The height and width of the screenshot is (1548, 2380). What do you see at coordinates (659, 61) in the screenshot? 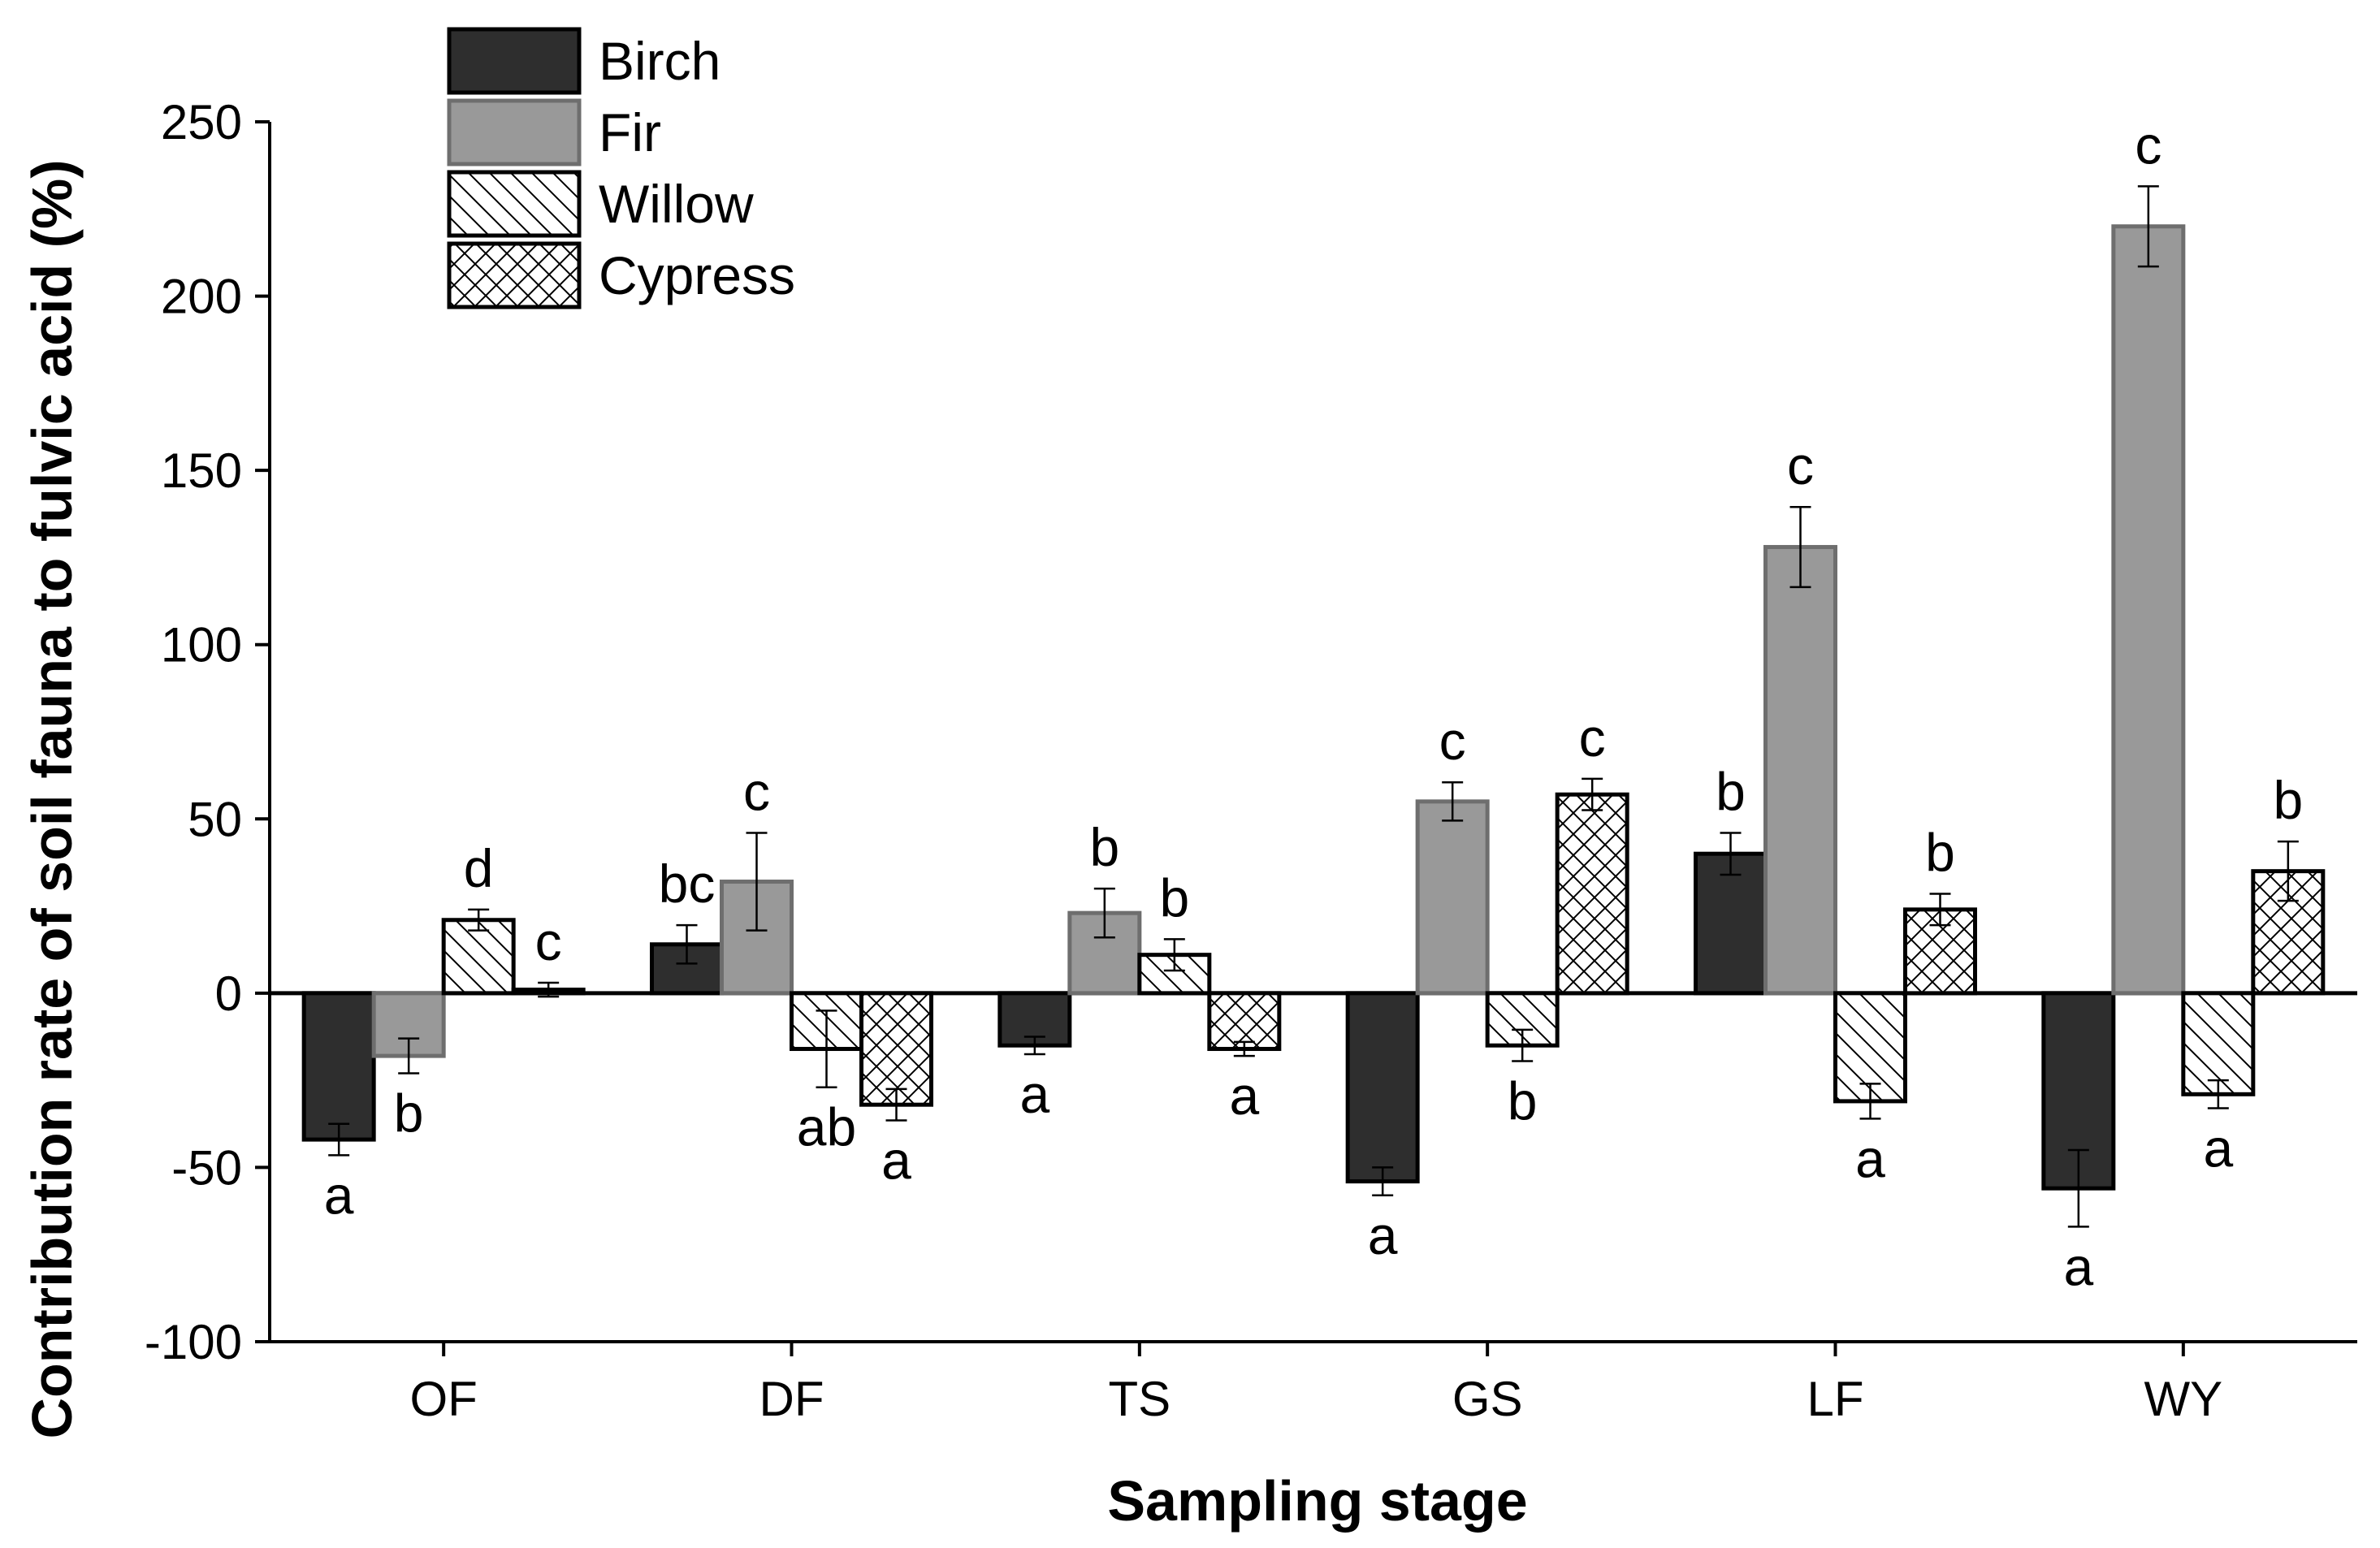
I see `legend-label-birch: Birch` at bounding box center [659, 61].